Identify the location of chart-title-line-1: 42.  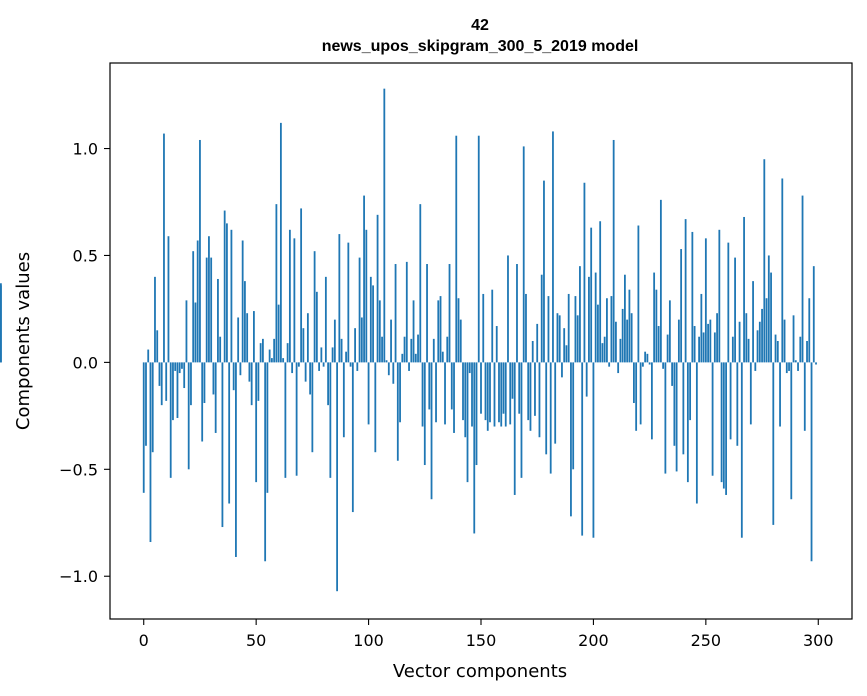
(480, 25).